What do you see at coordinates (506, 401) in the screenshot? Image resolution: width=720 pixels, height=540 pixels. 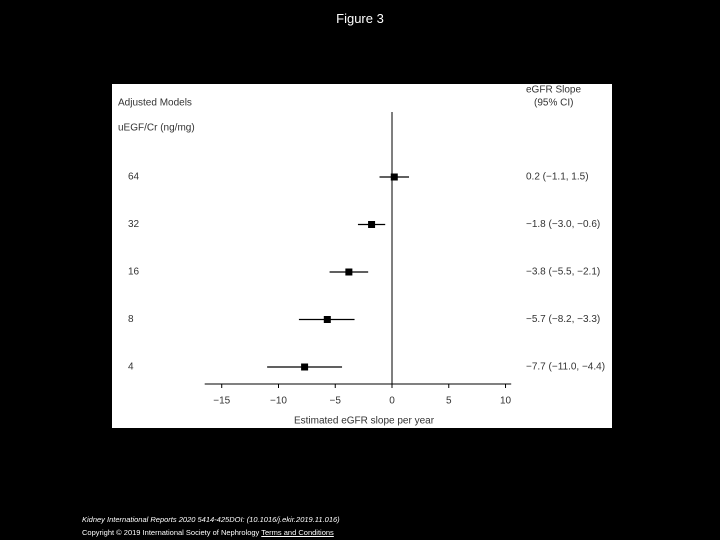 I see `x-tick-label: 10` at bounding box center [506, 401].